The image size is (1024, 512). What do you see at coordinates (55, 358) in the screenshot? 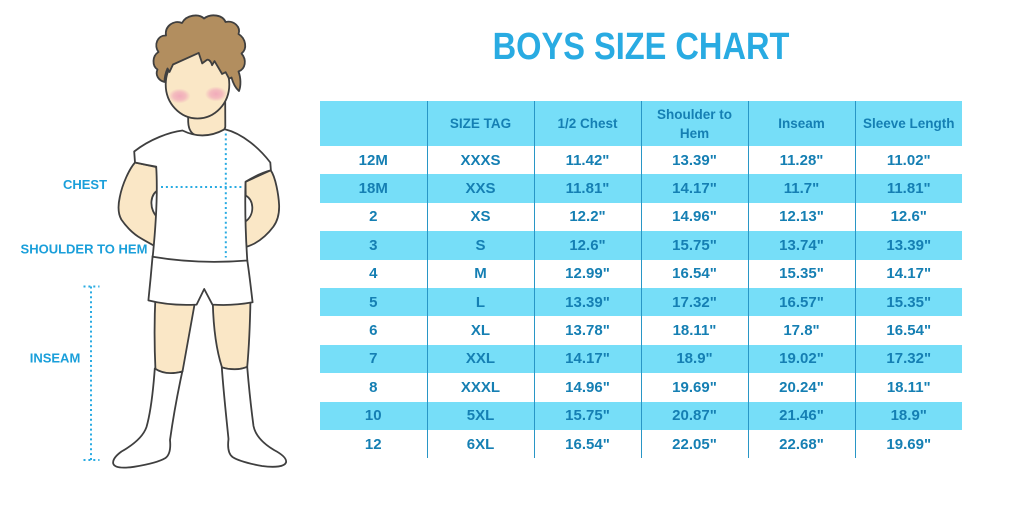
I see `svg-text: INSEAM` at bounding box center [55, 358].